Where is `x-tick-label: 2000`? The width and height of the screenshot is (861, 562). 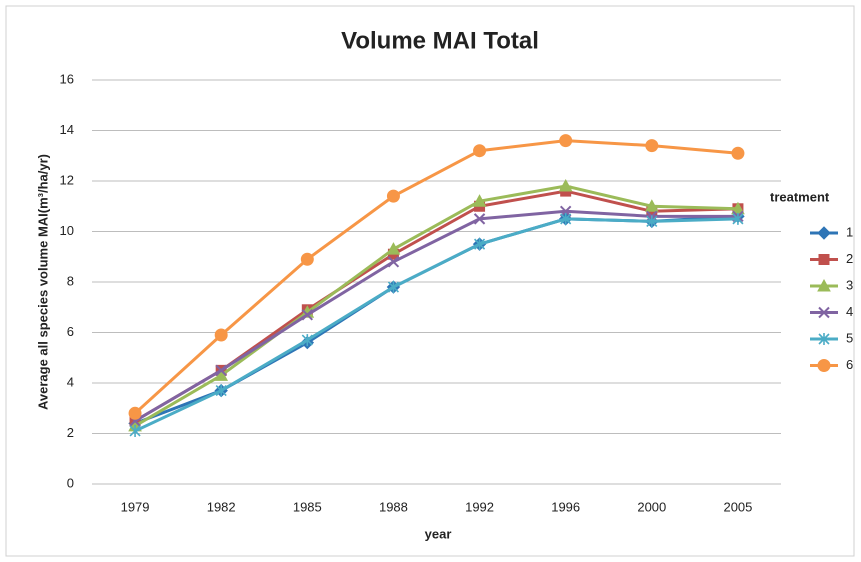
x-tick-label: 2000 is located at coordinates (651, 506).